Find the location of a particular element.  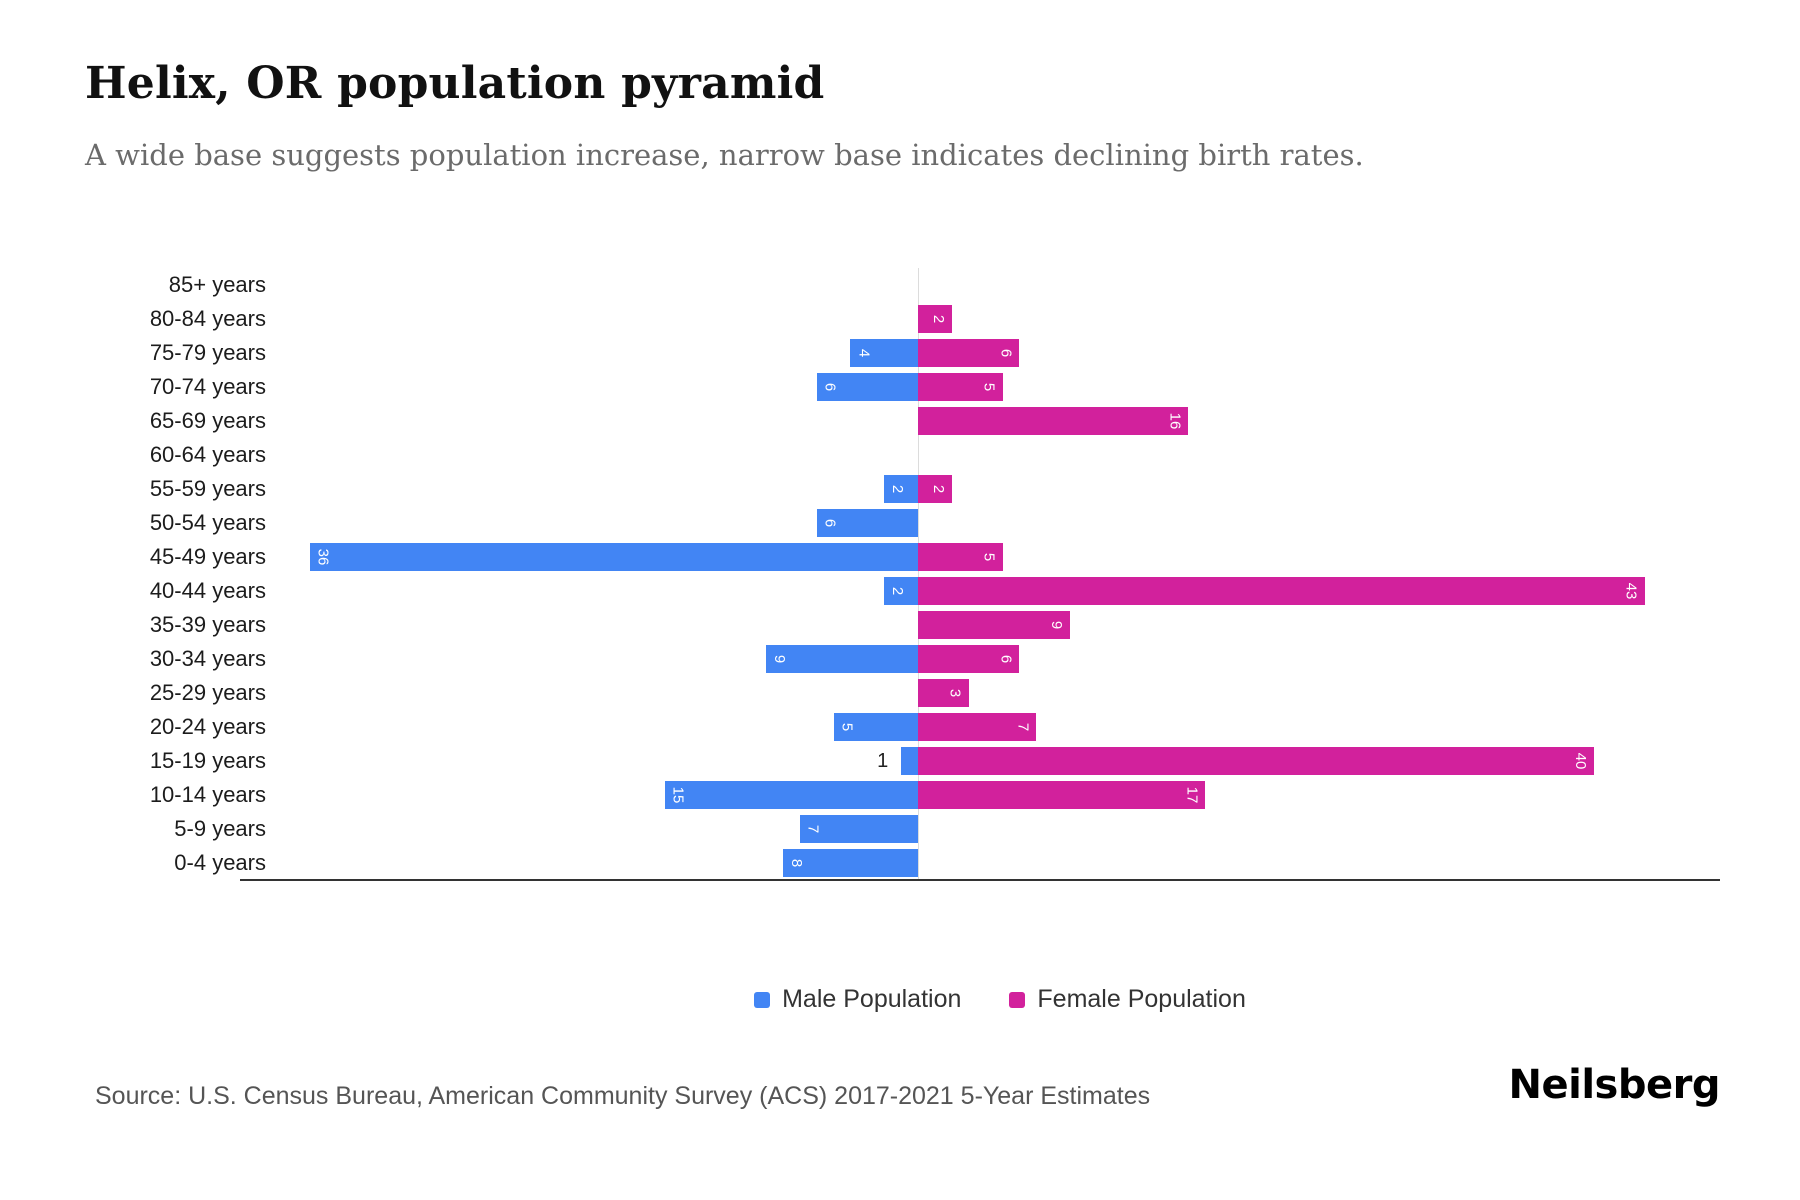

legend-male-label: Male Population is located at coordinates (872, 999).